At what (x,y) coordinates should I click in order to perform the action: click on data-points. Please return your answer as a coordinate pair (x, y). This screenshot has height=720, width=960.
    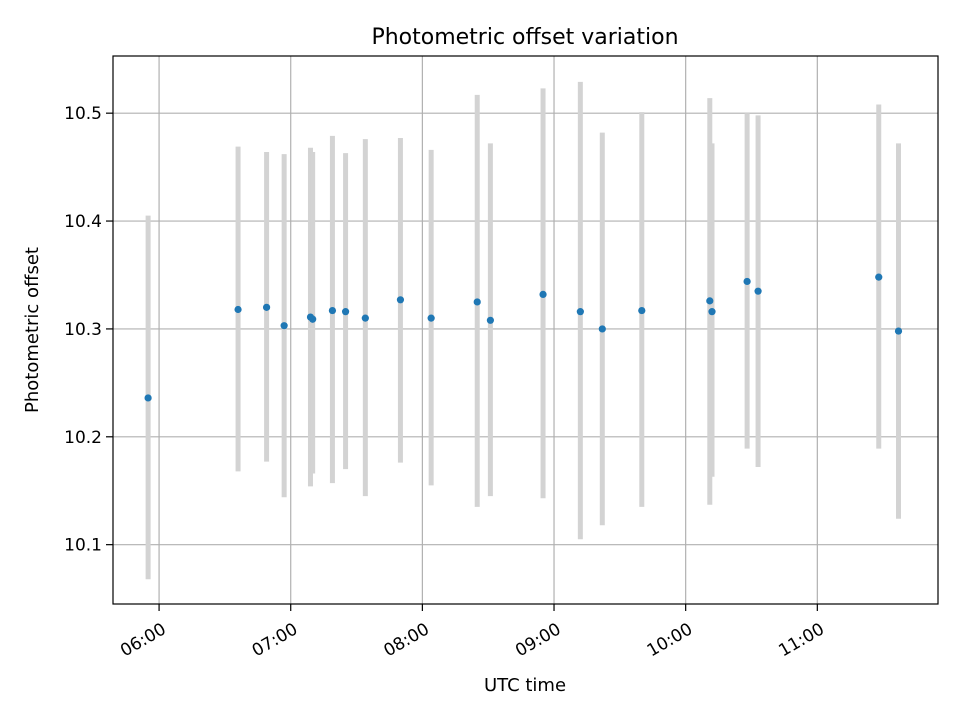
    Looking at the image, I should click on (523, 337).